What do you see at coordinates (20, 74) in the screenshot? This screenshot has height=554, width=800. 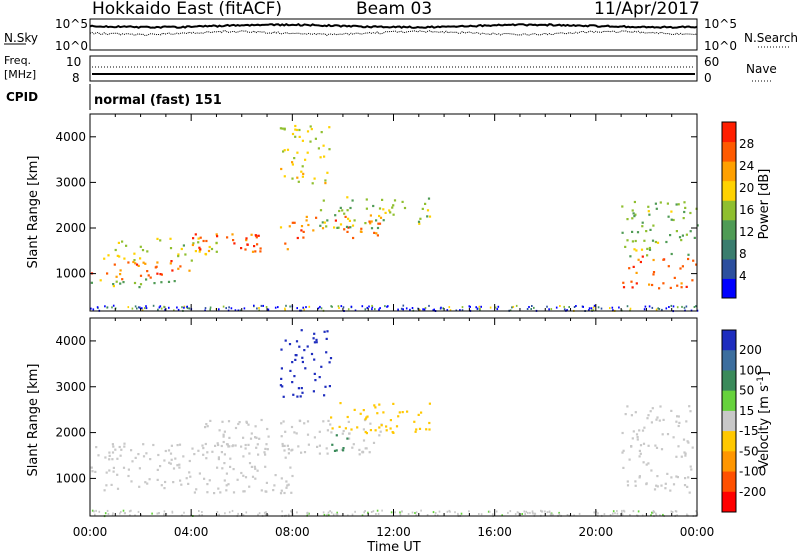 I see `freq-unit-label: [MHz]` at bounding box center [20, 74].